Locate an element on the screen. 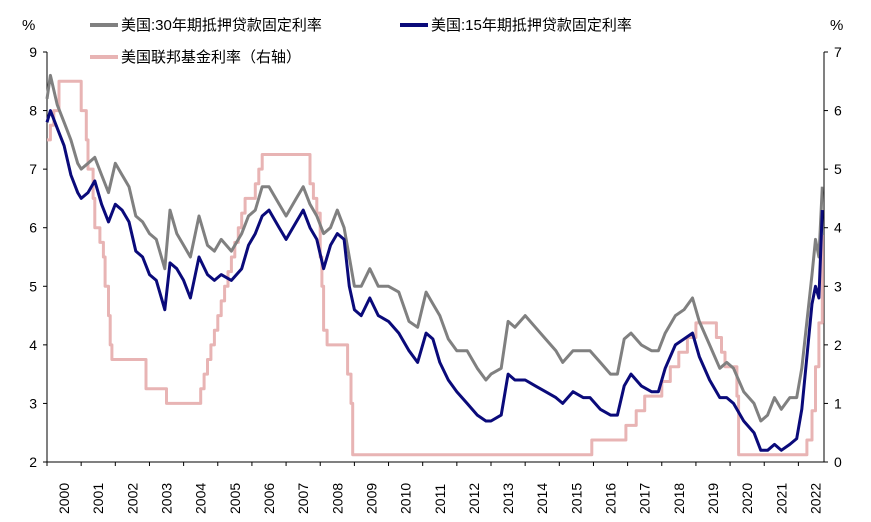 The image size is (871, 522). x-tick-label: 2007 is located at coordinates (303, 498).